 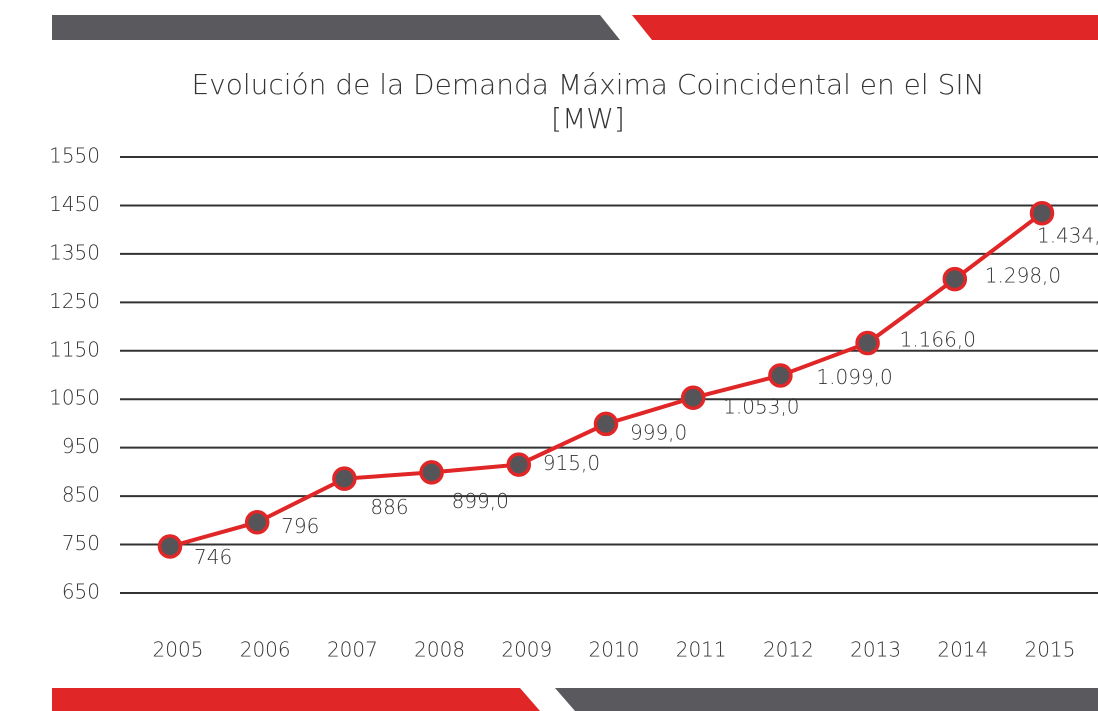 I want to click on data-label: 1.053,0, so click(x=761, y=406).